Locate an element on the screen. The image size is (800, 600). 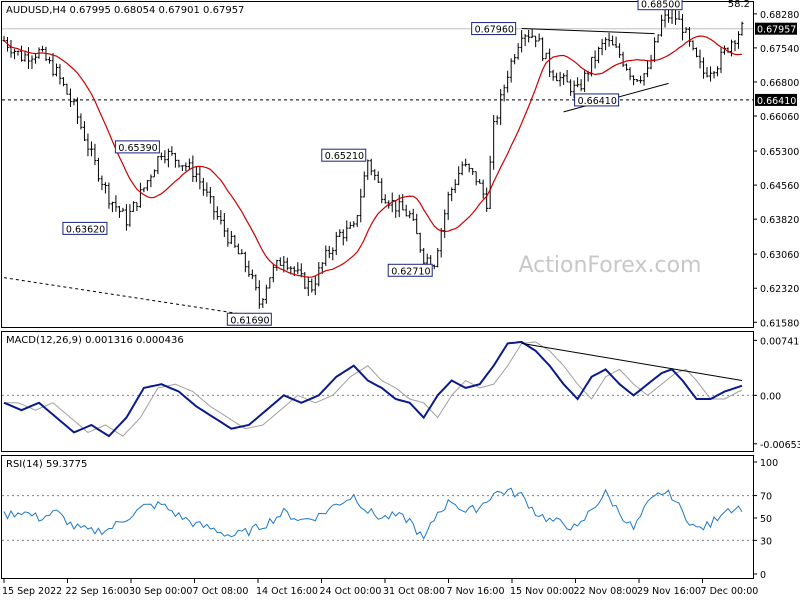
macd-tick-label: -0.006532 is located at coordinates (780, 445).